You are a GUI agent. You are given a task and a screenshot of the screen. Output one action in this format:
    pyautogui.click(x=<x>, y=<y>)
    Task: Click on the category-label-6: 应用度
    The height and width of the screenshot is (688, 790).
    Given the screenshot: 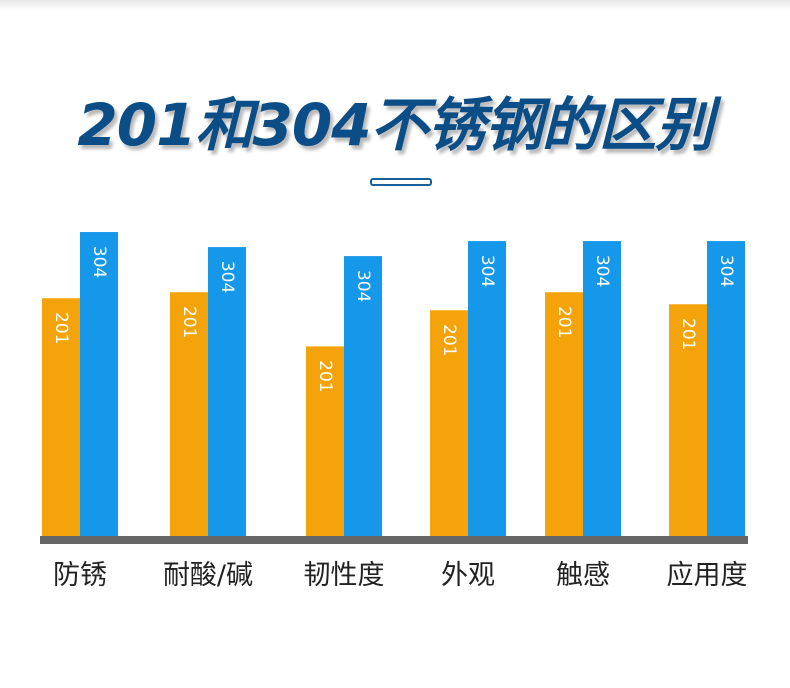 What is the action you would take?
    pyautogui.click(x=707, y=575)
    